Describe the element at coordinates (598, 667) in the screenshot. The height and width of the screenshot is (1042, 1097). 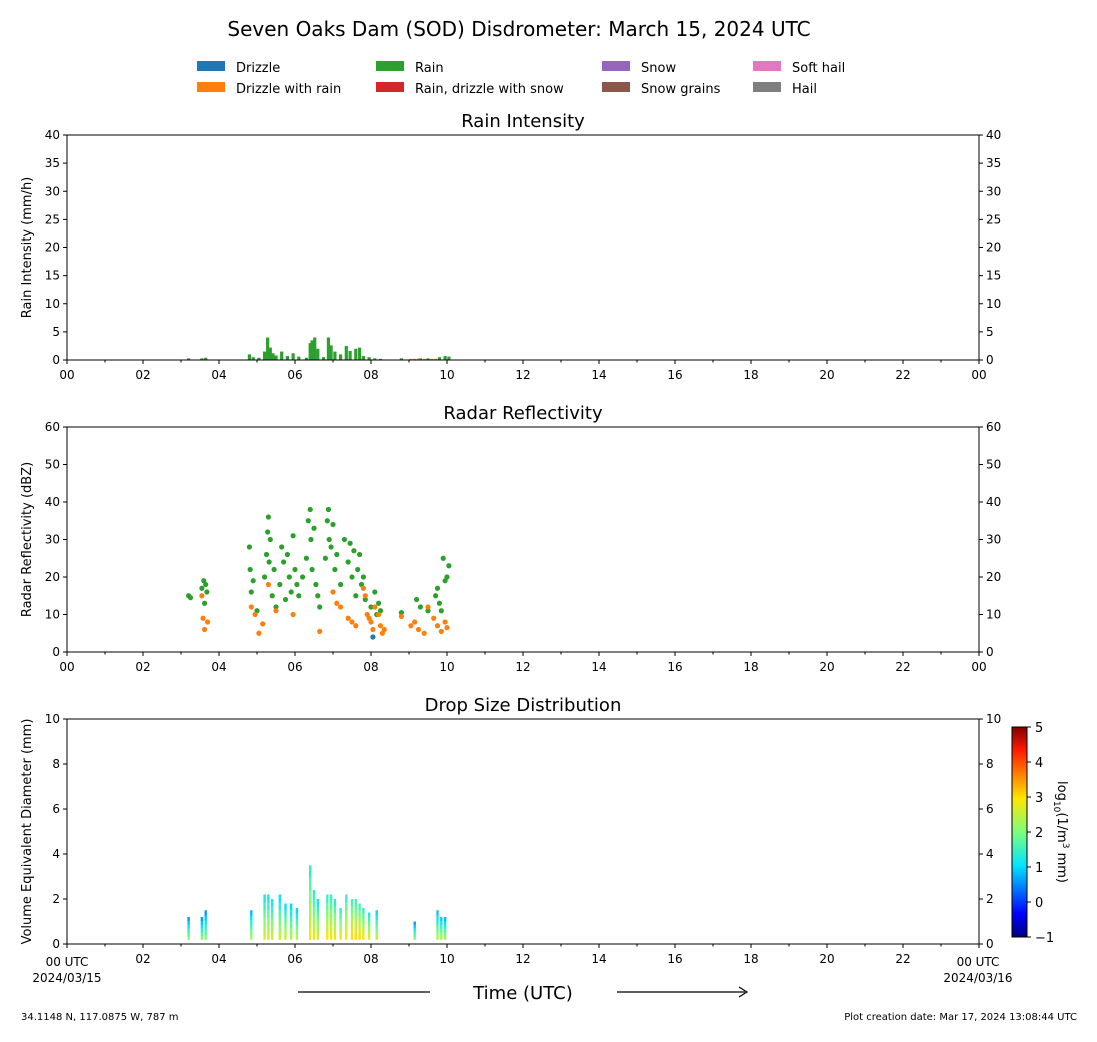
I see `x-tick-label: 14` at that location.